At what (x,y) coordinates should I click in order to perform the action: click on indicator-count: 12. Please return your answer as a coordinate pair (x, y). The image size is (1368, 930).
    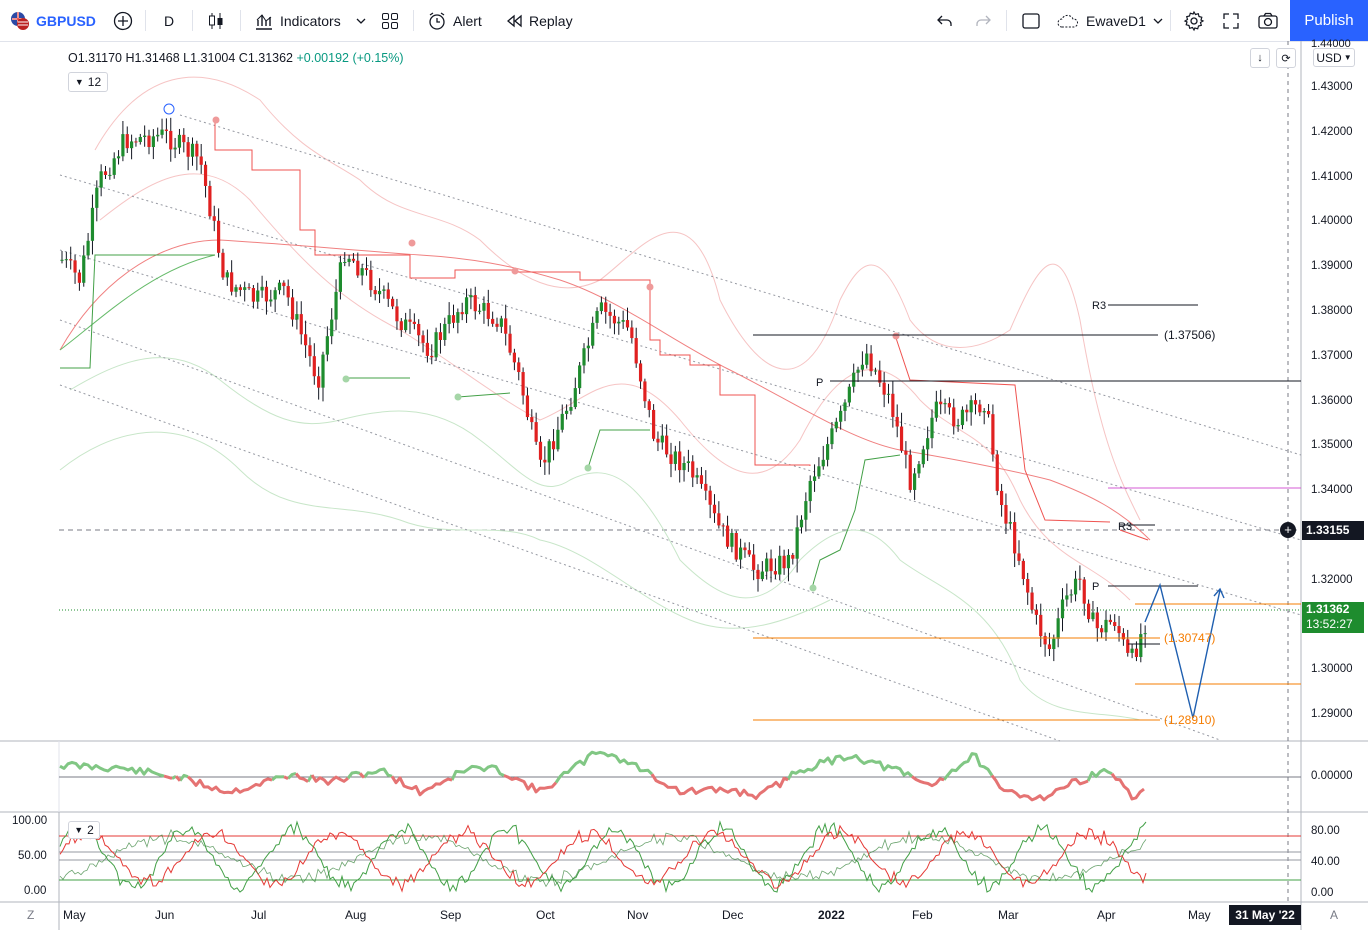
    Looking at the image, I should click on (94, 82).